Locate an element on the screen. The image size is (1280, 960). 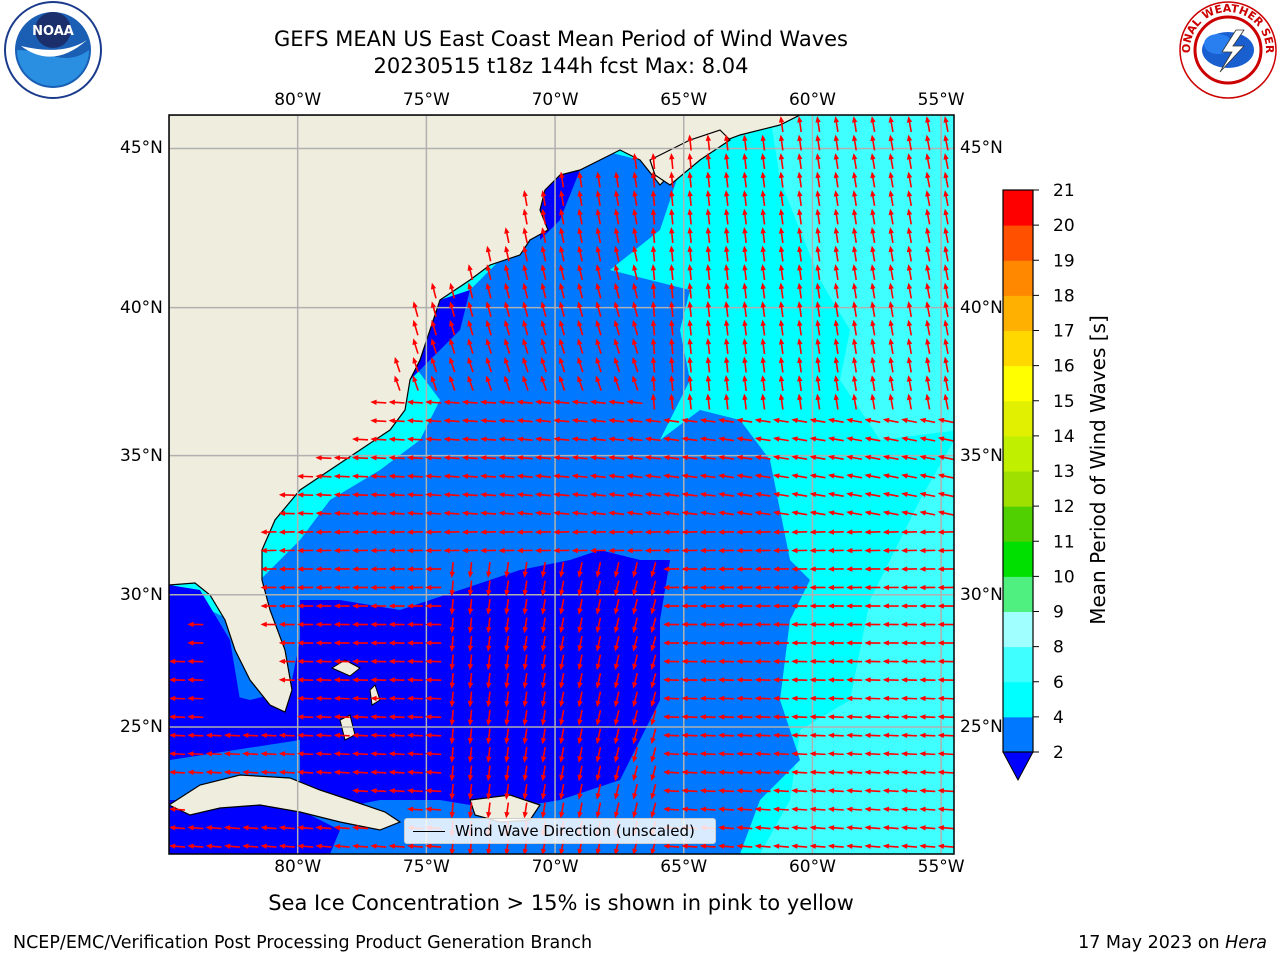
lon-label-bottom: 75°W is located at coordinates (426, 867).